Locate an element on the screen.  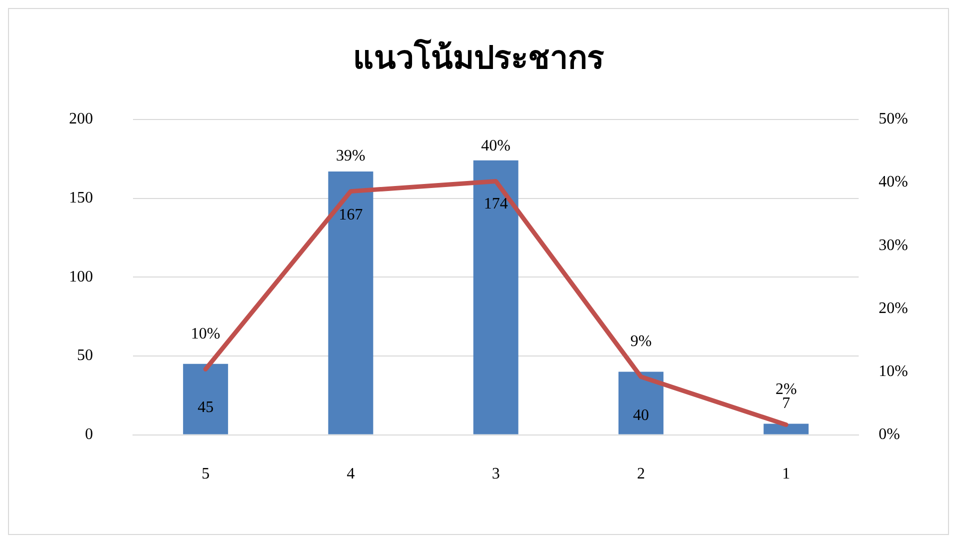
data-label: 10% is located at coordinates (205, 333).